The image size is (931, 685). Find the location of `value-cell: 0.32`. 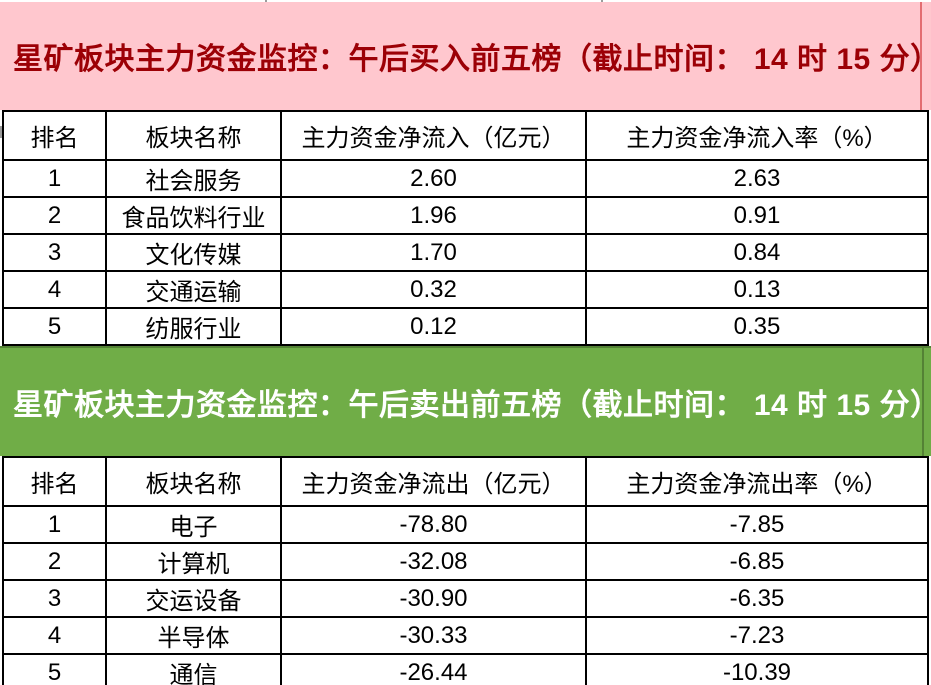

value-cell: 0.32 is located at coordinates (433, 289).